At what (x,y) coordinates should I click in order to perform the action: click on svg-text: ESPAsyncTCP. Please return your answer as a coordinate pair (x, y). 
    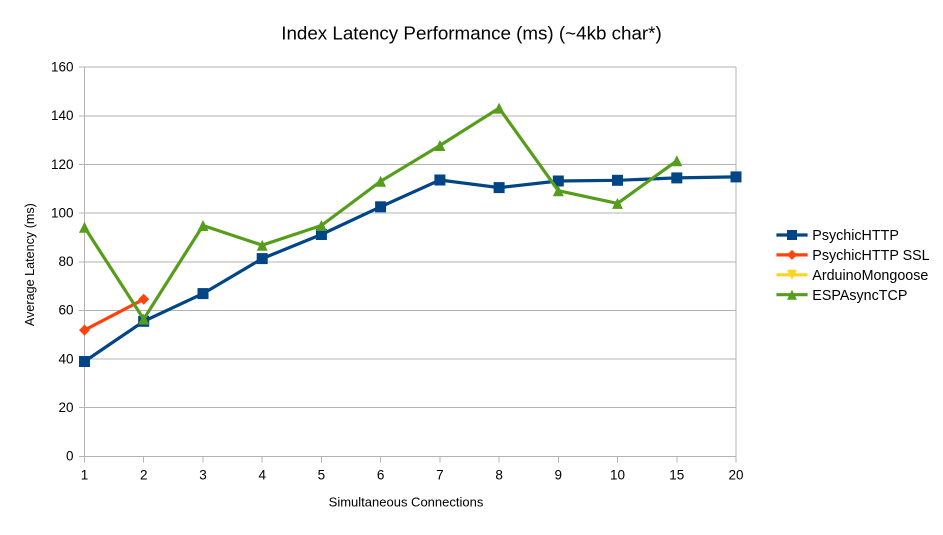
    Looking at the image, I should click on (859, 296).